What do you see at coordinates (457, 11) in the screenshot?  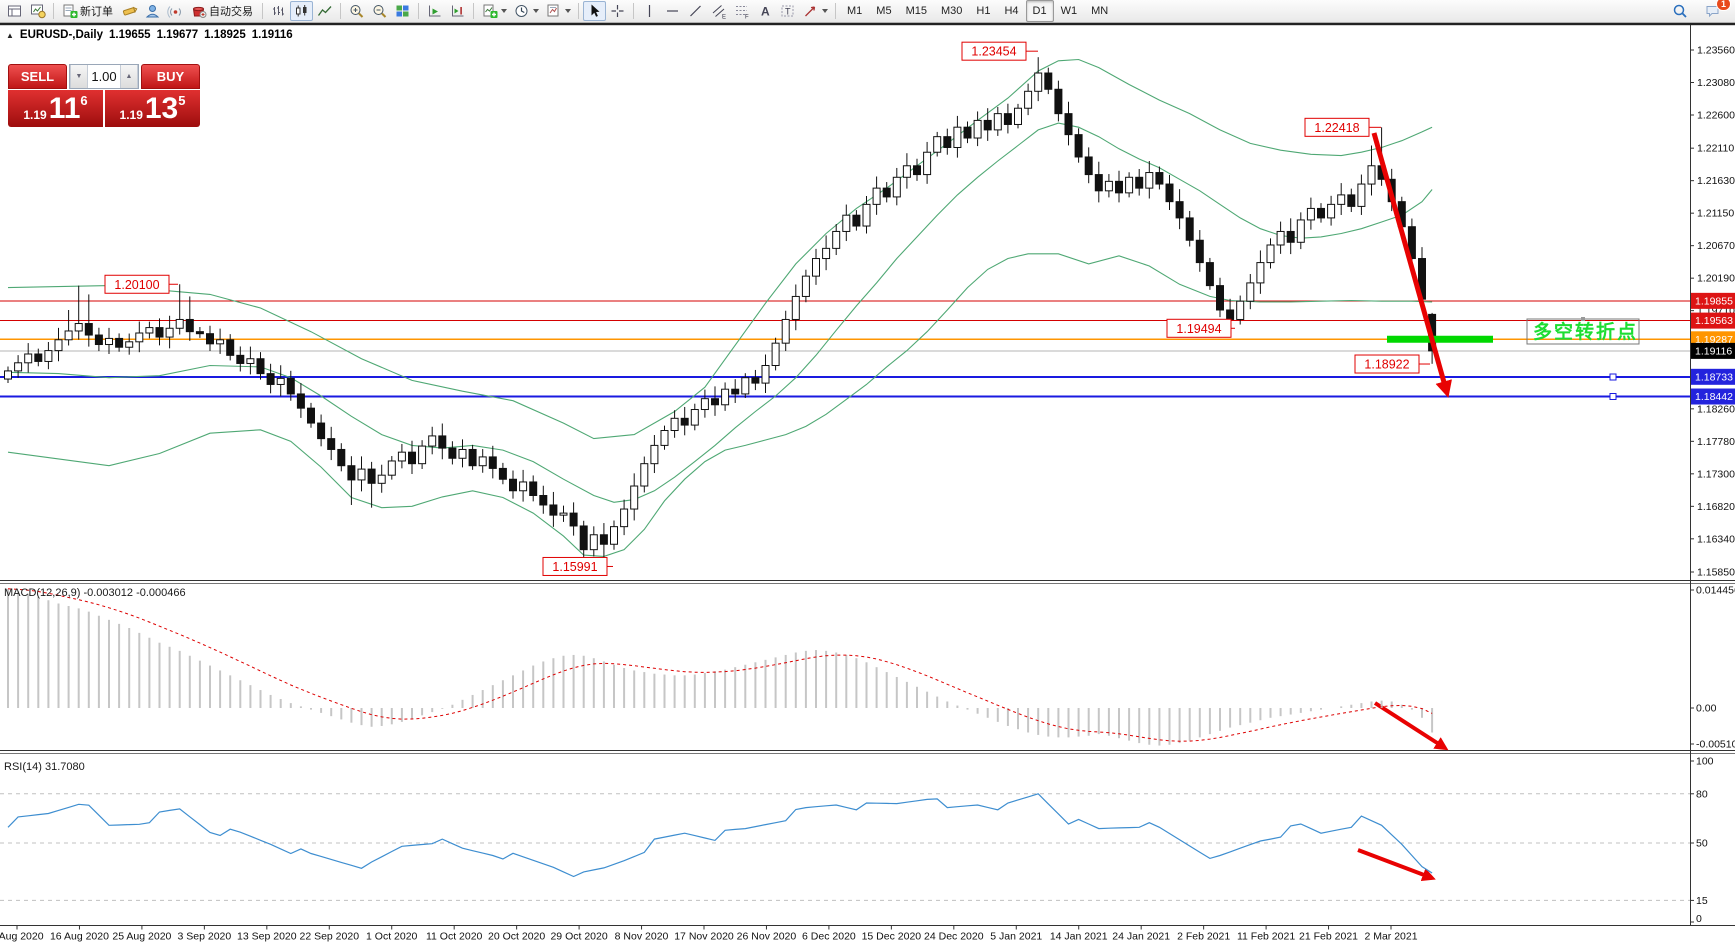 I see `chart-shift-button` at bounding box center [457, 11].